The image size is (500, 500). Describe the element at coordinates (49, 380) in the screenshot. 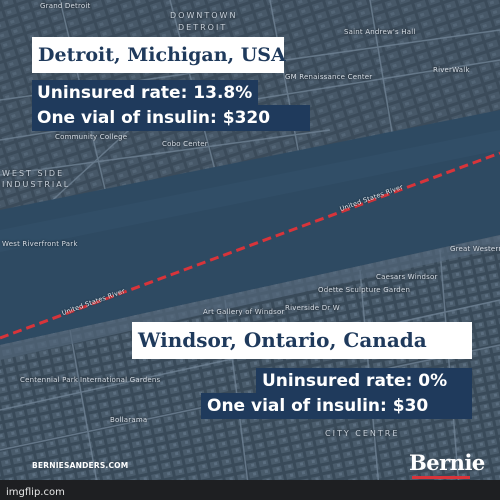

I see `map-label-centennial: Centennial Park` at that location.